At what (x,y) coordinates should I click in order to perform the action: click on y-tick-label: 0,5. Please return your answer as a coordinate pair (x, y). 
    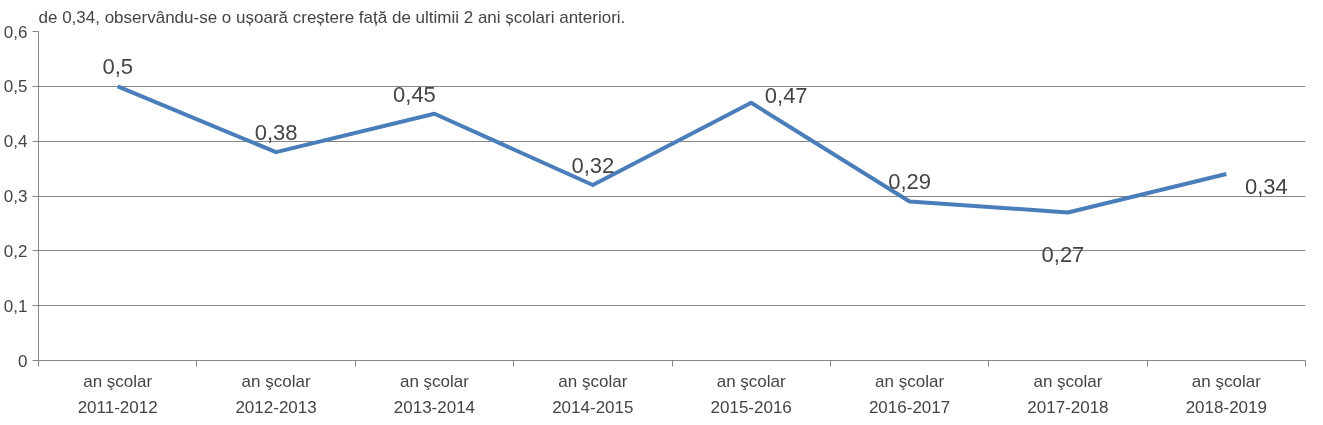
    Looking at the image, I should click on (15, 87).